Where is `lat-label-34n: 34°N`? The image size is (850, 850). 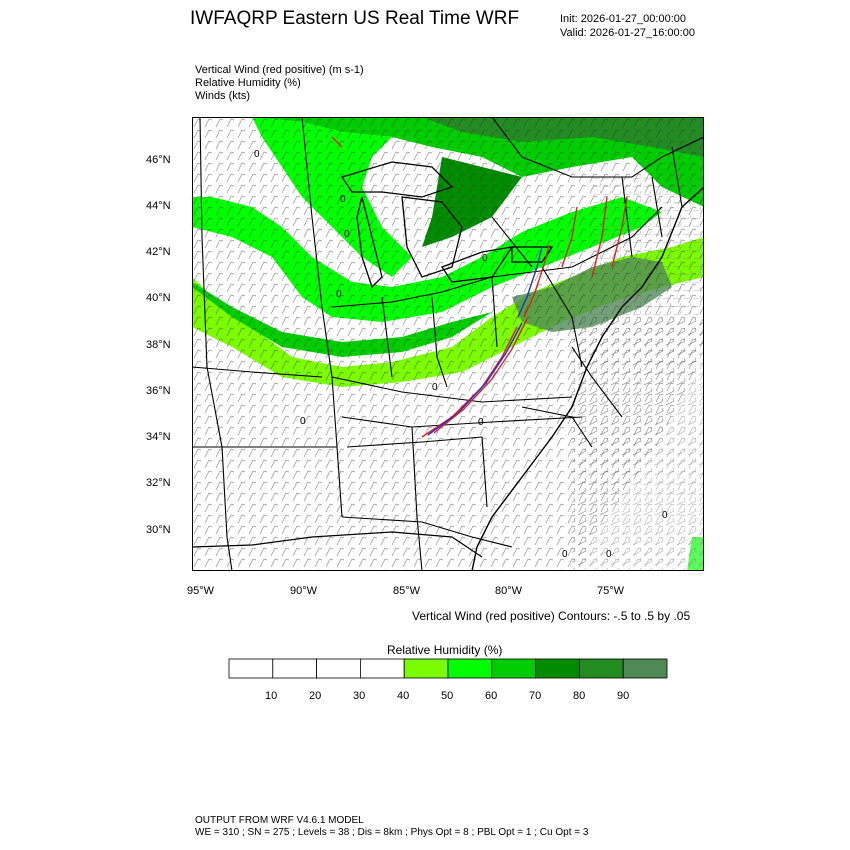 lat-label-34n: 34°N is located at coordinates (158, 437).